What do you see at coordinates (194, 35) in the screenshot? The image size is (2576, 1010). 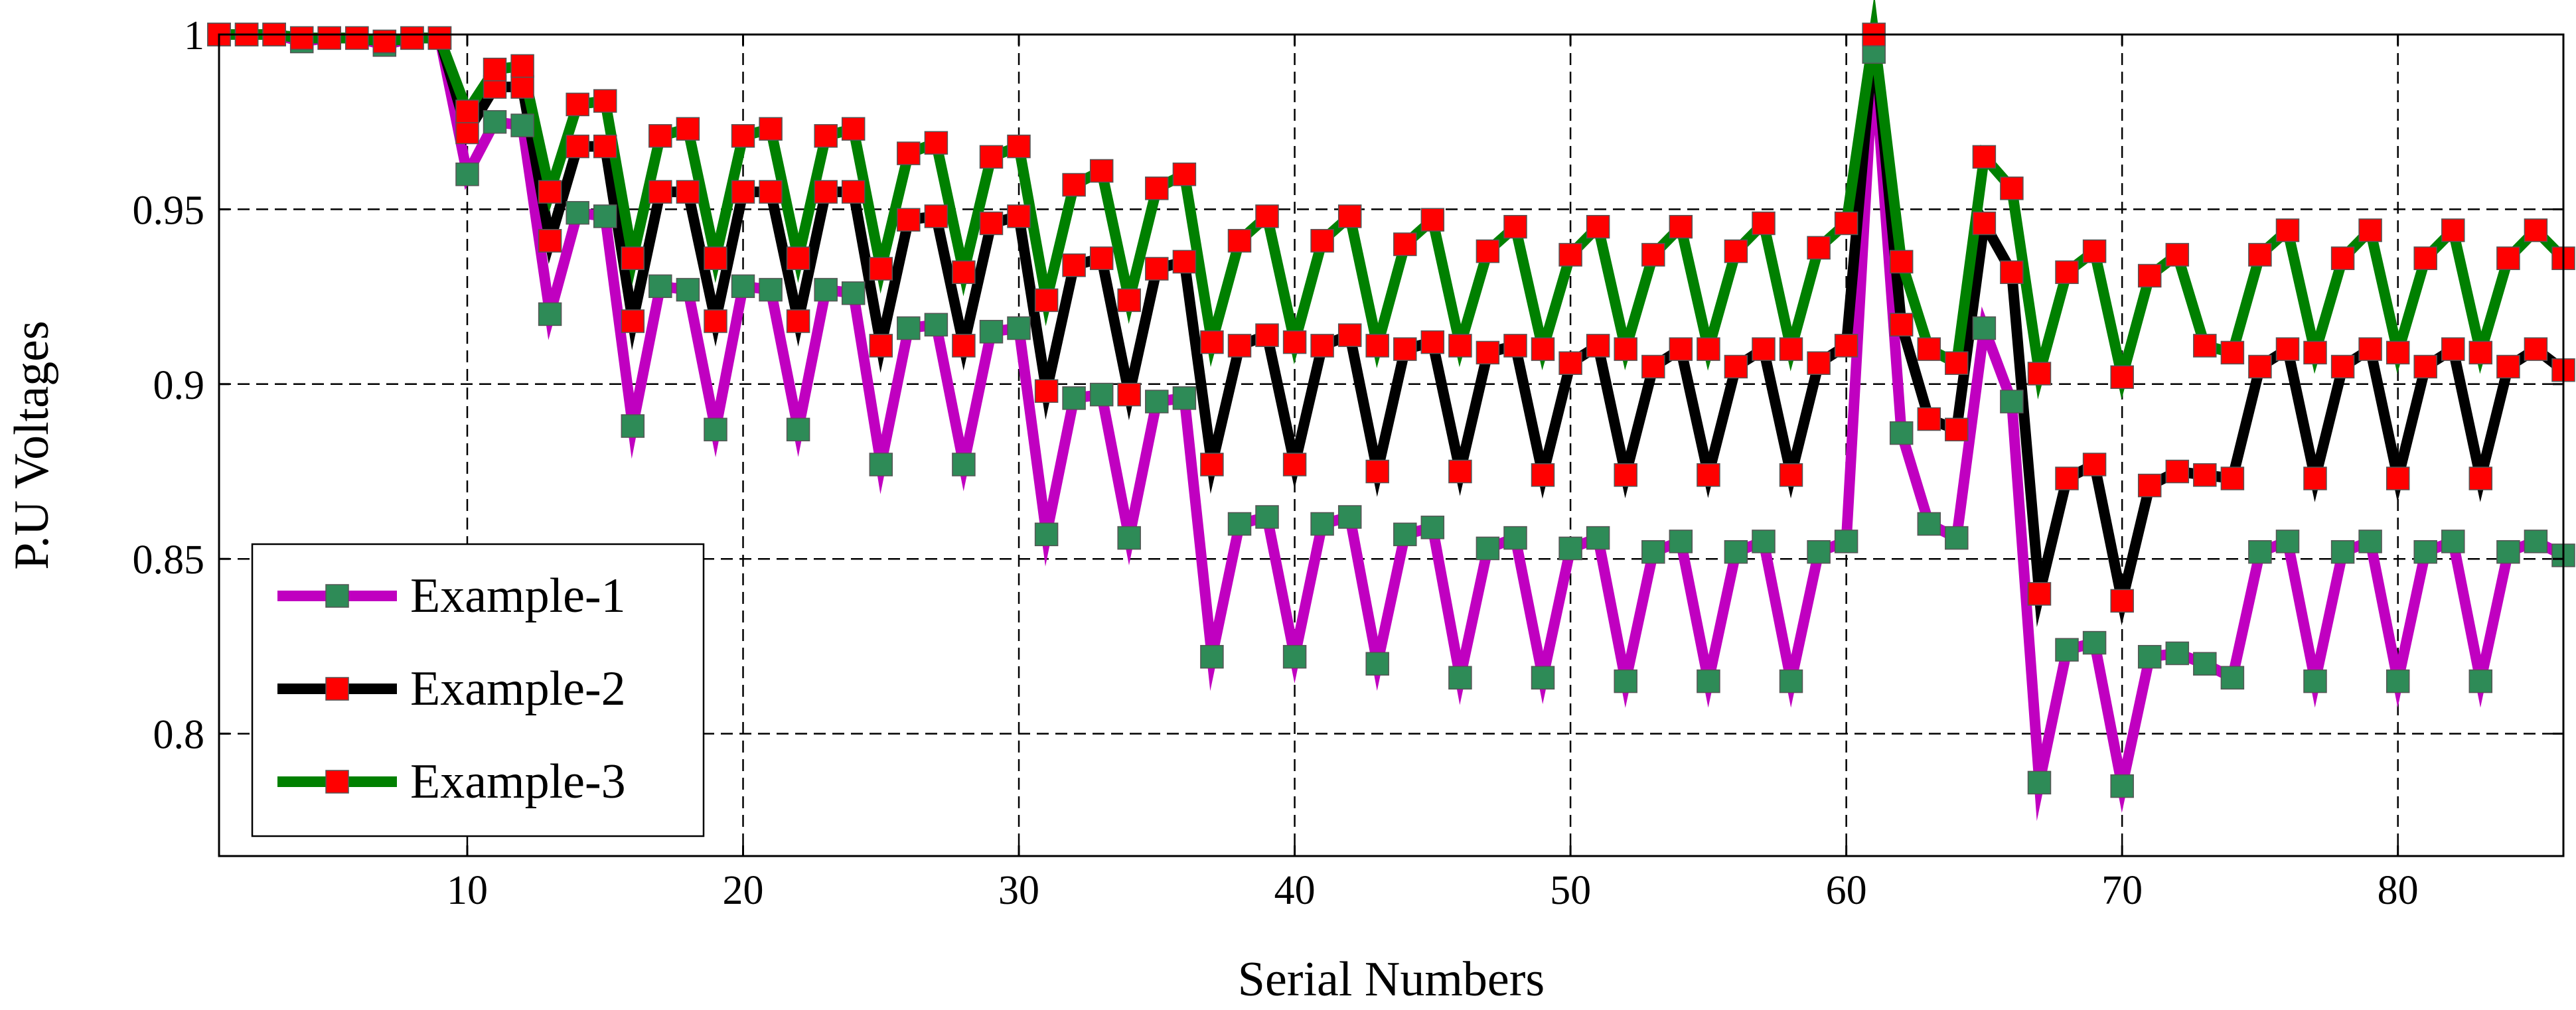 I see `y-tick-label-1: 1` at bounding box center [194, 35].